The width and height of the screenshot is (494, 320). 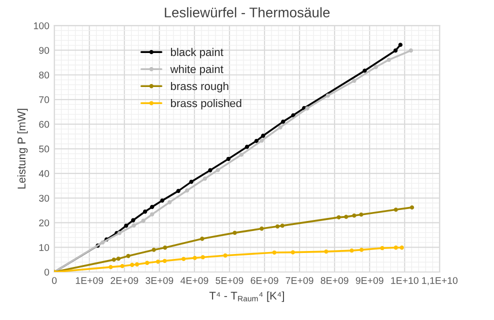 I want to click on y-tick-label: 50, so click(x=44, y=149).